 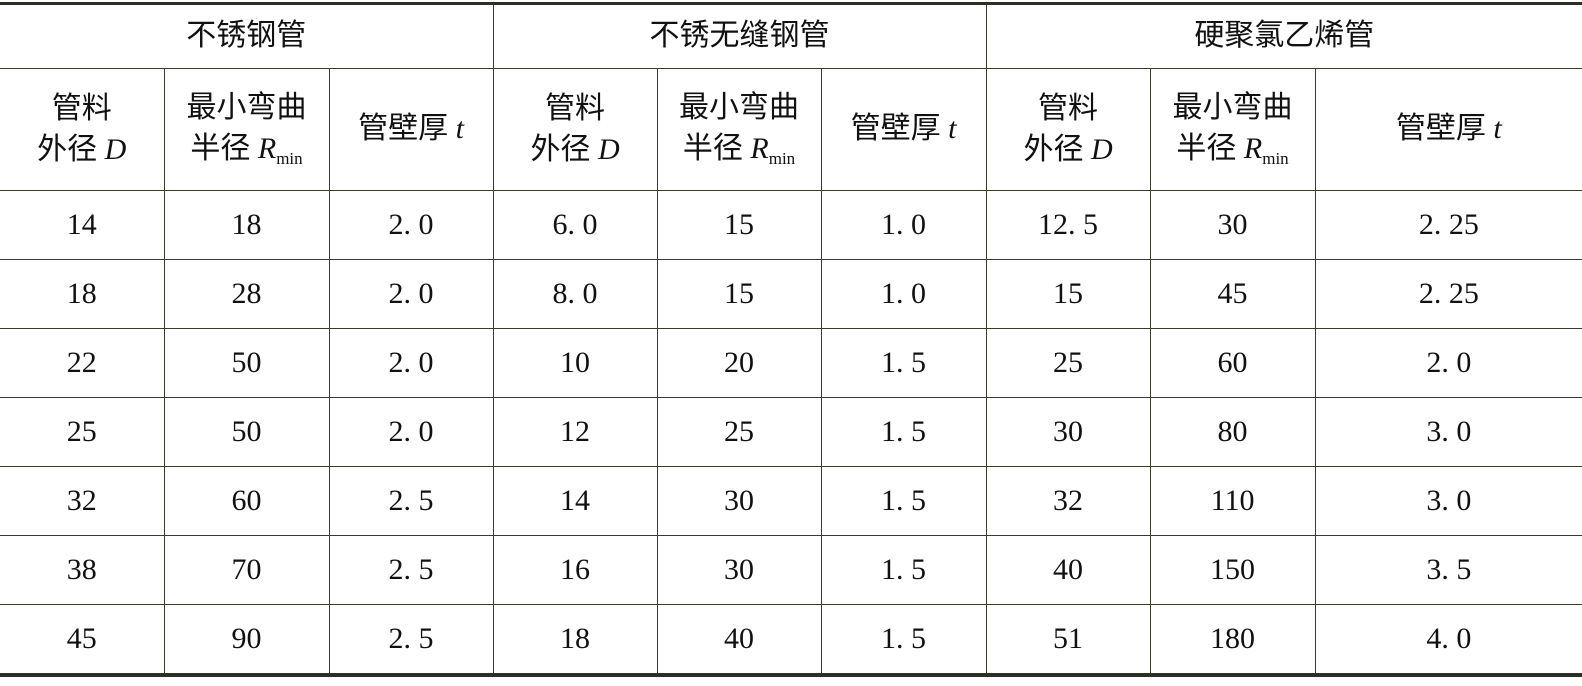 What do you see at coordinates (1448, 570) in the screenshot?
I see `table-cell: 3. 5` at bounding box center [1448, 570].